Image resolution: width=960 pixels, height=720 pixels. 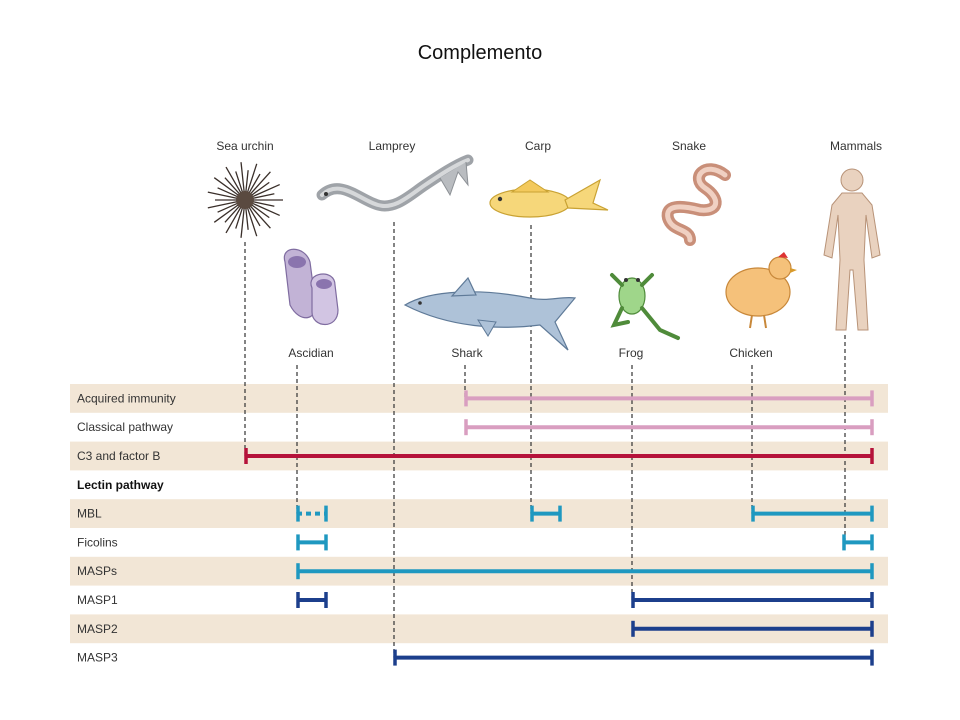 What do you see at coordinates (97, 658) in the screenshot?
I see `row-label-masp3: MASP3` at bounding box center [97, 658].